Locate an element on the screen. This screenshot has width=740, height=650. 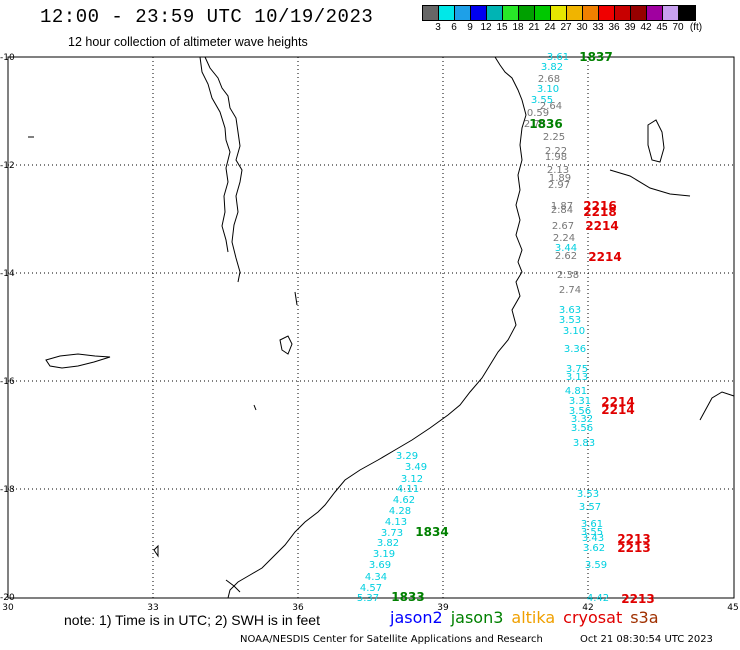
wave-height-value: 1.87 is located at coordinates (562, 206).